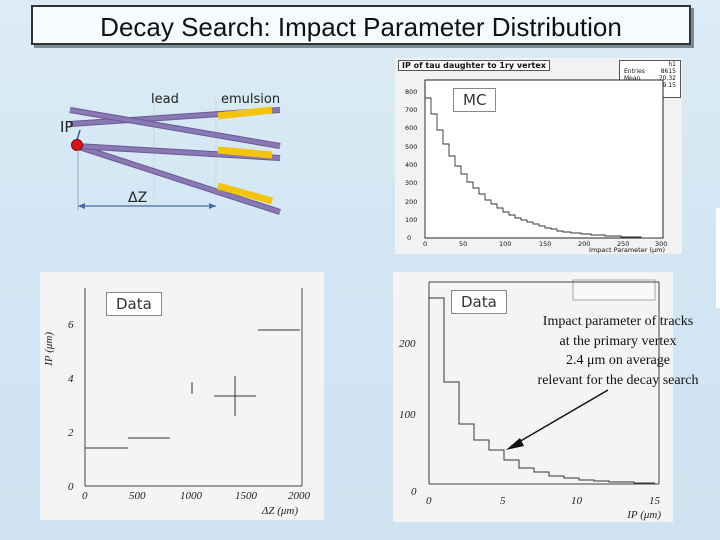 The image size is (720, 540). Describe the element at coordinates (618, 341) in the screenshot. I see `annotation-line-2: at the primary vertex` at that location.